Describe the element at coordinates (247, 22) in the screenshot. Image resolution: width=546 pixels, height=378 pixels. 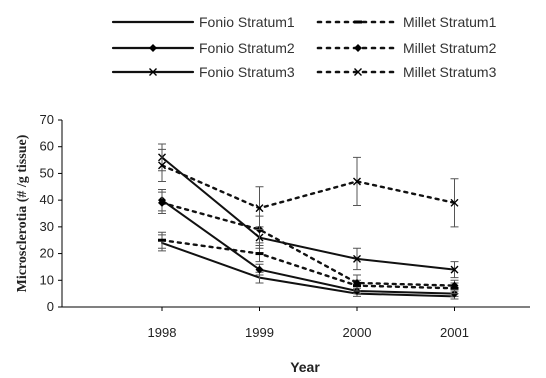
I see `legend-label: Fonio Stratum1` at that location.